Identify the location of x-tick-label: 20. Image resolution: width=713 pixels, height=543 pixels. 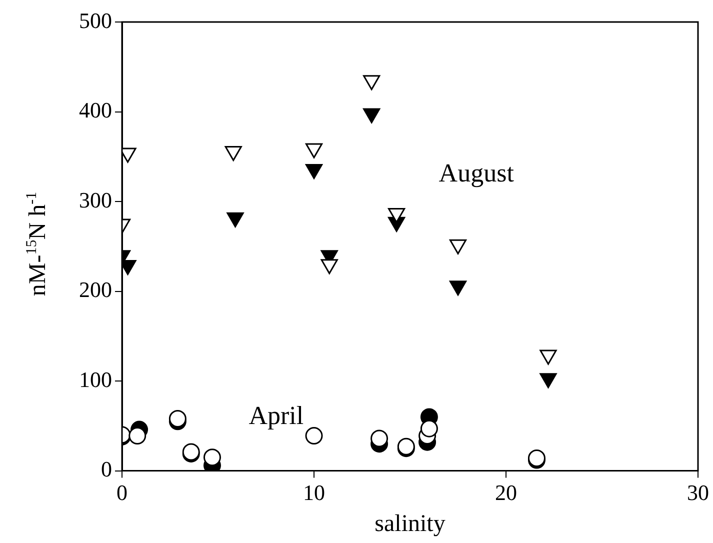
(506, 492).